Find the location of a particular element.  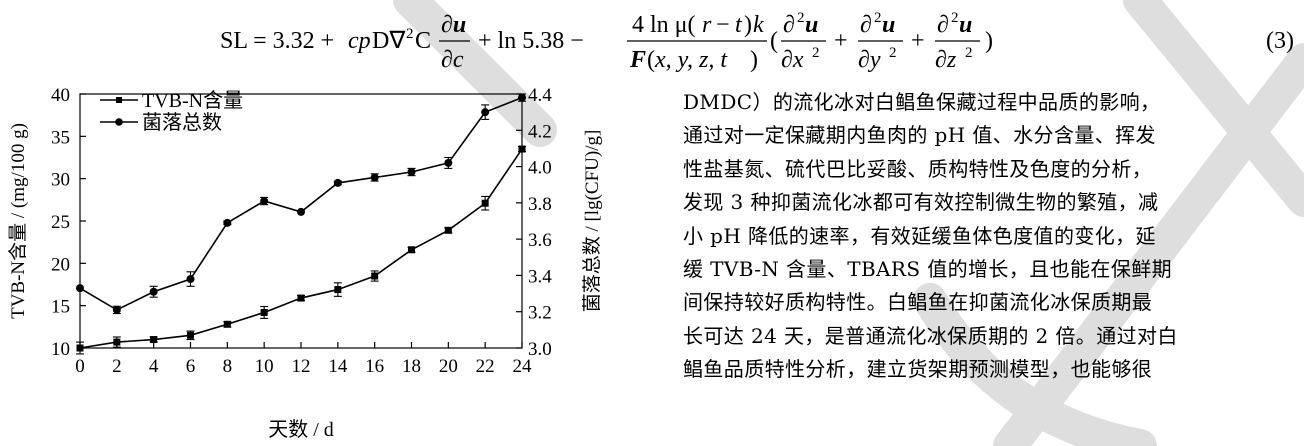

left-tick-label: 10 is located at coordinates (60, 349).